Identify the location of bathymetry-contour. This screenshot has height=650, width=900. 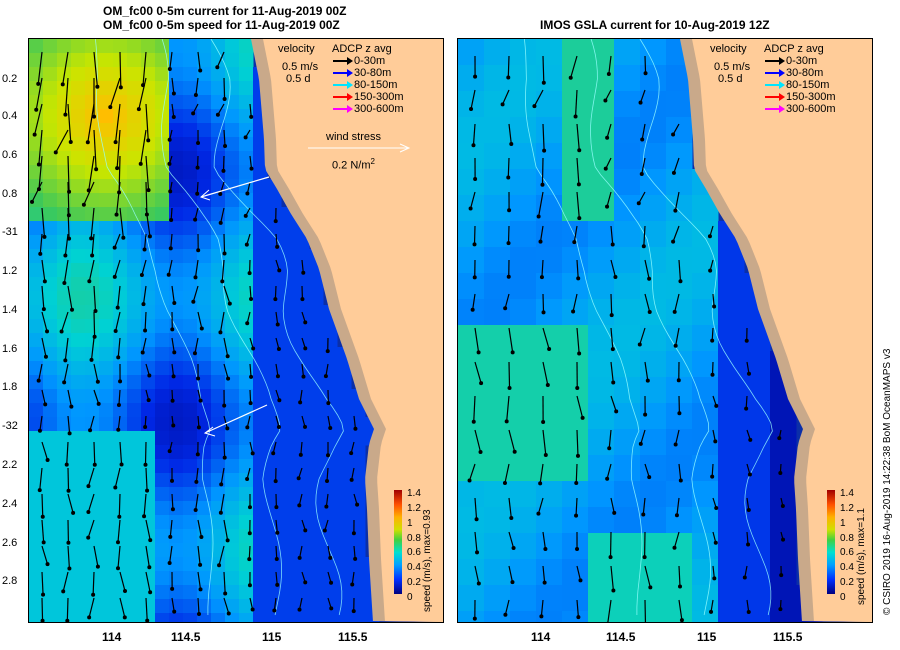
(221, 327).